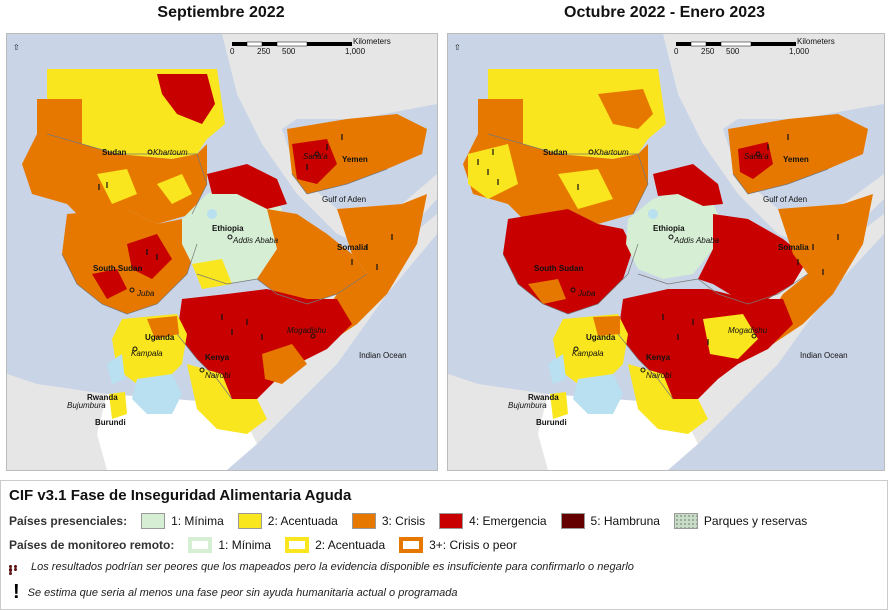 Image resolution: width=888 pixels, height=610 pixels. Describe the element at coordinates (200, 545) in the screenshot. I see `swatch-remoto-minima` at that location.